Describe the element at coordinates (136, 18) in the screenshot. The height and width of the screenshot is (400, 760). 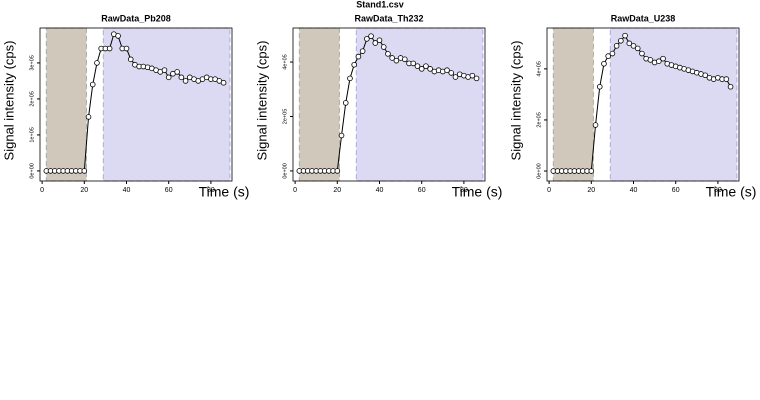
I see `panel-title: RawData_Pb208` at that location.